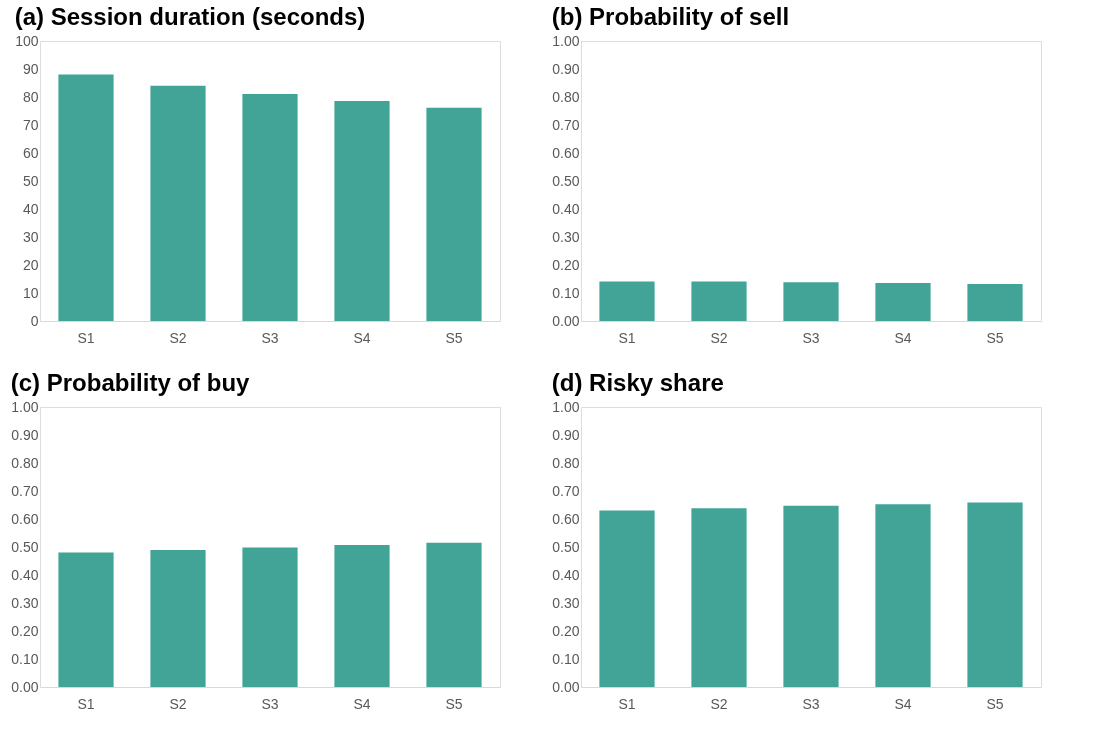  Describe the element at coordinates (637, 382) in the screenshot. I see `chart-title: (d) Risky share` at that location.